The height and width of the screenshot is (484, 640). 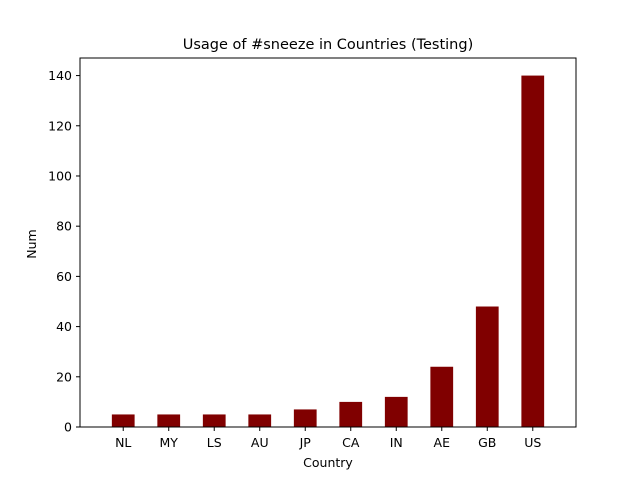 What do you see at coordinates (60, 75) in the screenshot?
I see `y-tick-label: 140` at bounding box center [60, 75].